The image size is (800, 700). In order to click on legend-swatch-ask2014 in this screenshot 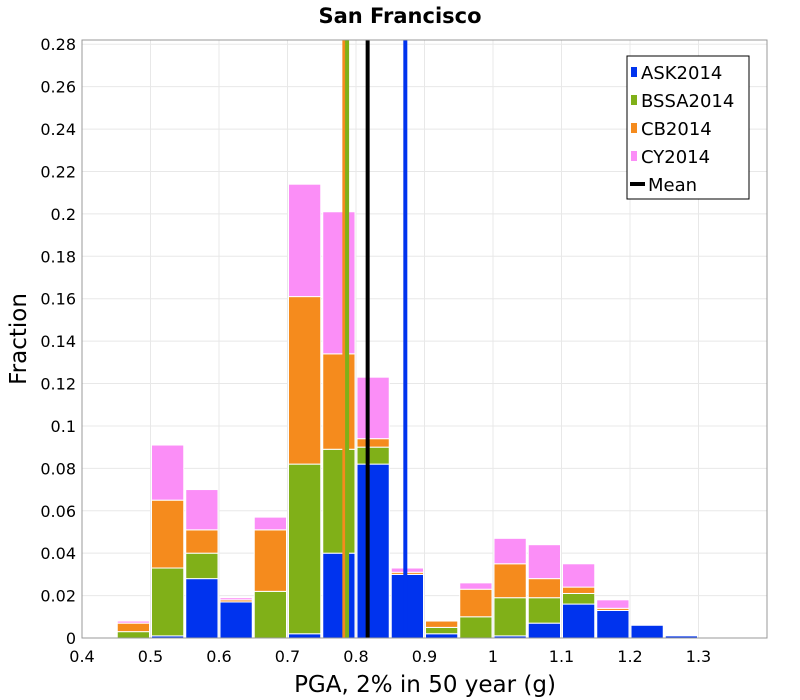, I will do `click(634, 72)`.